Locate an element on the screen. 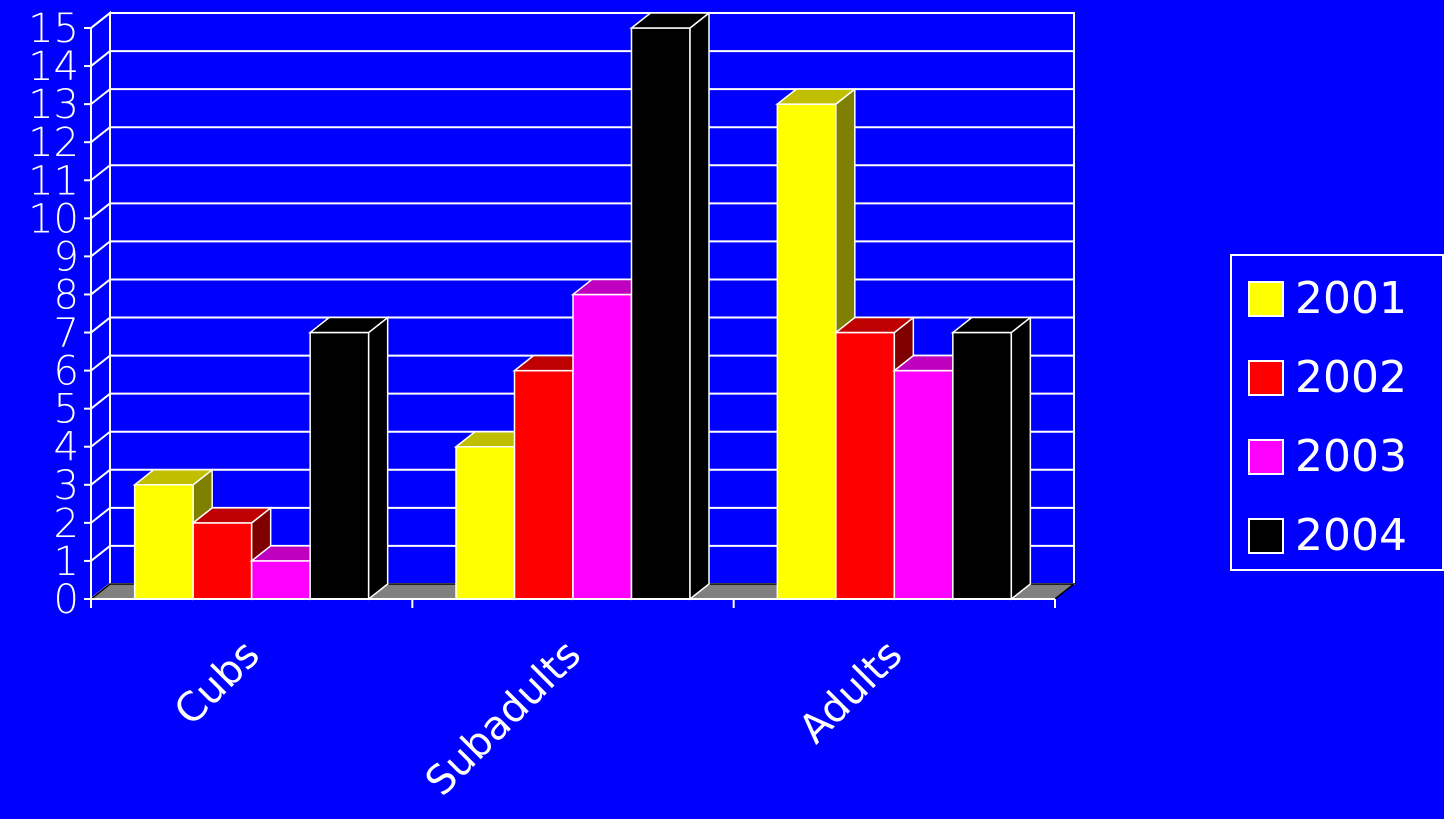 The height and width of the screenshot is (819, 1444). legend-label: 2001 is located at coordinates (1351, 298).